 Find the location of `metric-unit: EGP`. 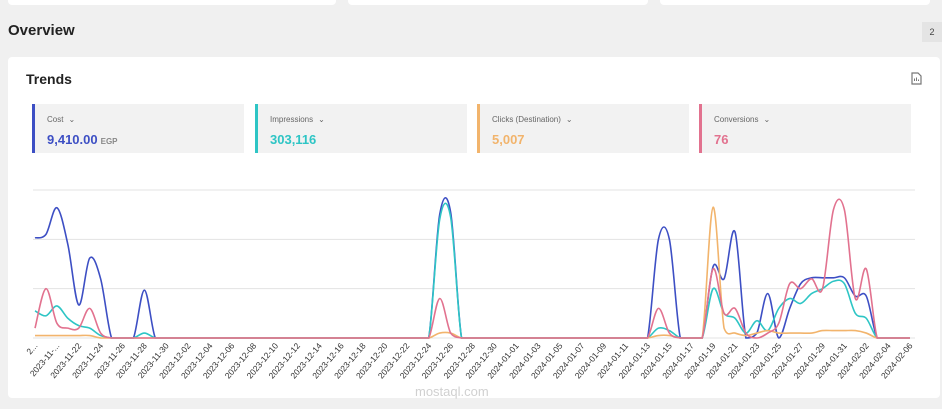

metric-unit: EGP is located at coordinates (109, 141).